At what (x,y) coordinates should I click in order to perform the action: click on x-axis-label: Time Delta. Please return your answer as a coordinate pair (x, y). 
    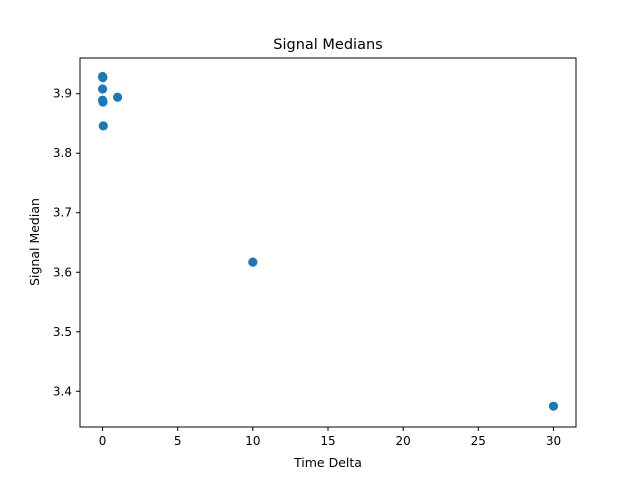
    Looking at the image, I should click on (327, 462).